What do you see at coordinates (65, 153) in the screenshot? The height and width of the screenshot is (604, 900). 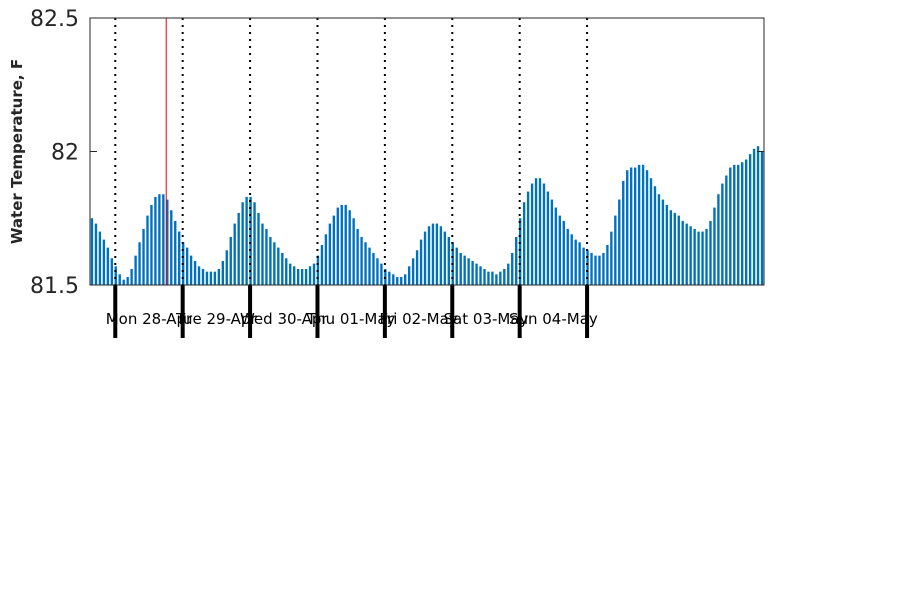 I see `y-tick-label: 82` at bounding box center [65, 153].